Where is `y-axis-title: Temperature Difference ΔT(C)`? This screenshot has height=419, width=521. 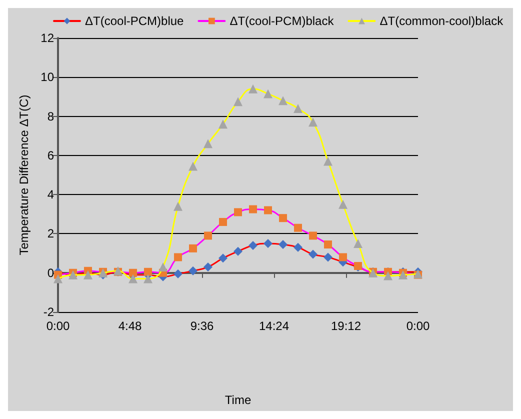
y-axis-title: Temperature Difference ΔT(C) is located at coordinates (23, 175).